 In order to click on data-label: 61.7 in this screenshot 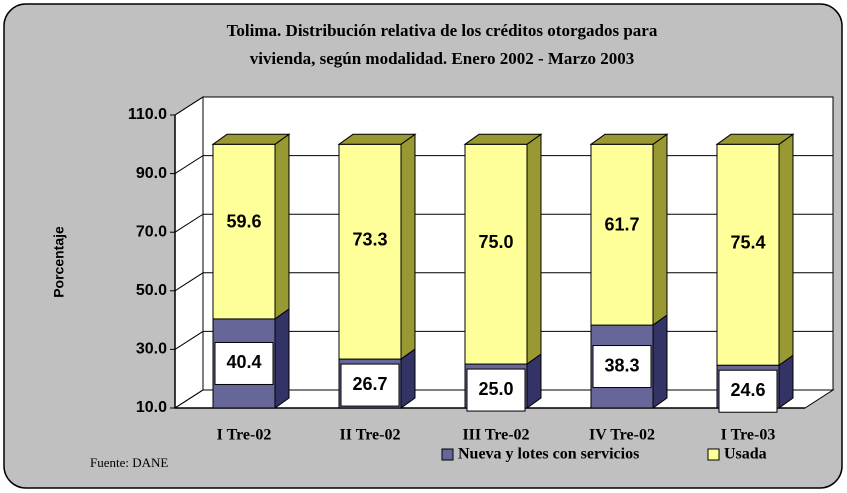, I will do `click(621, 224)`.